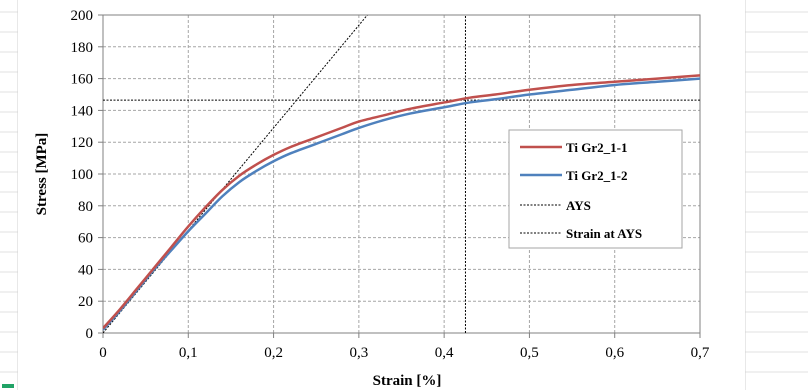 Image resolution: width=808 pixels, height=390 pixels. I want to click on y-tick-label: 160, so click(82, 80).